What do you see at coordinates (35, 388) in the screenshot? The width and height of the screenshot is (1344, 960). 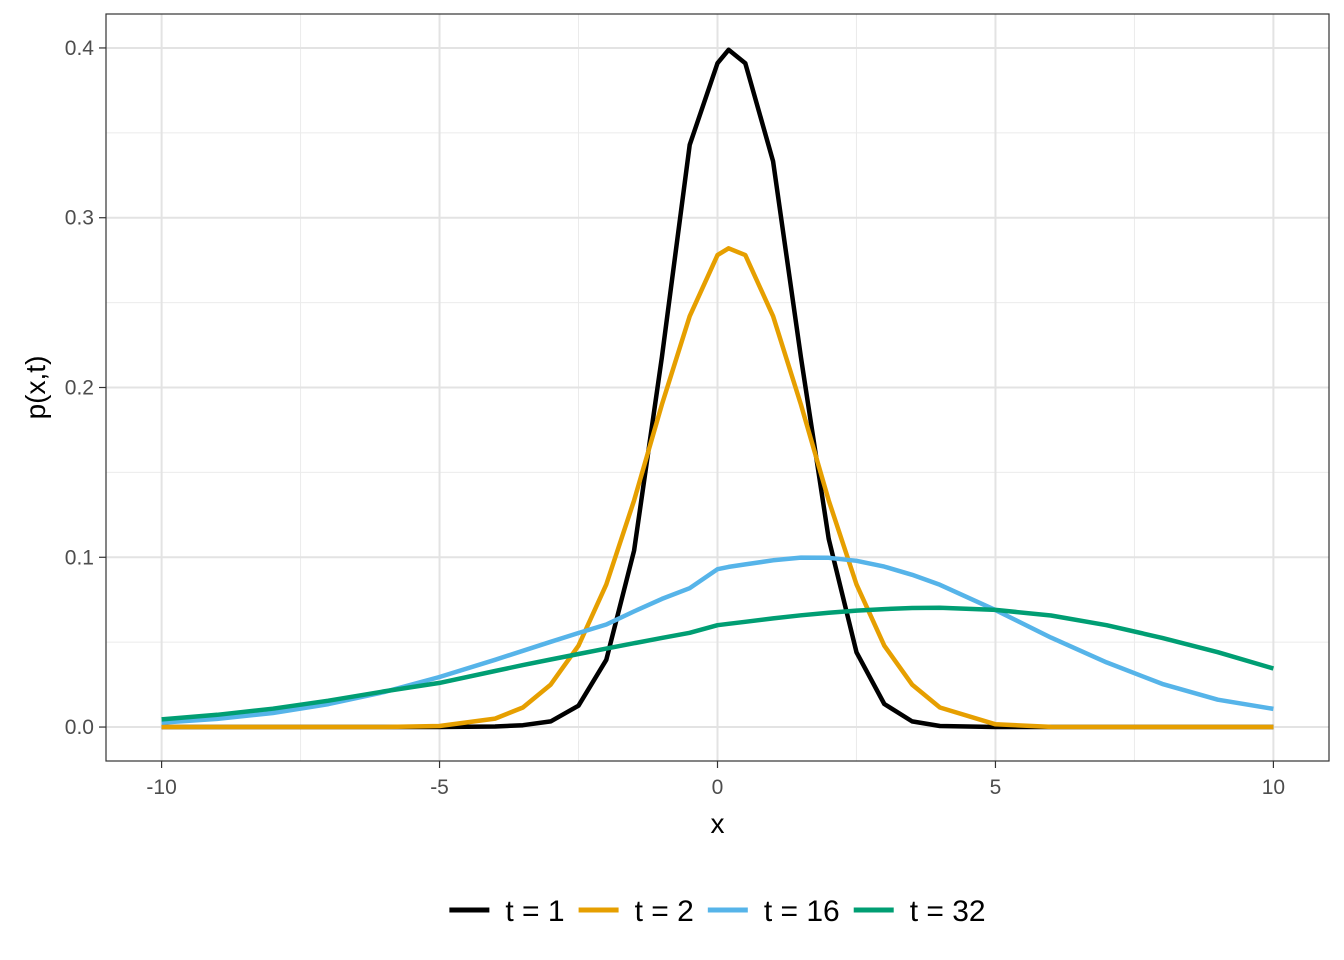 I see `y-axis-title: p(x,t)` at bounding box center [35, 388].